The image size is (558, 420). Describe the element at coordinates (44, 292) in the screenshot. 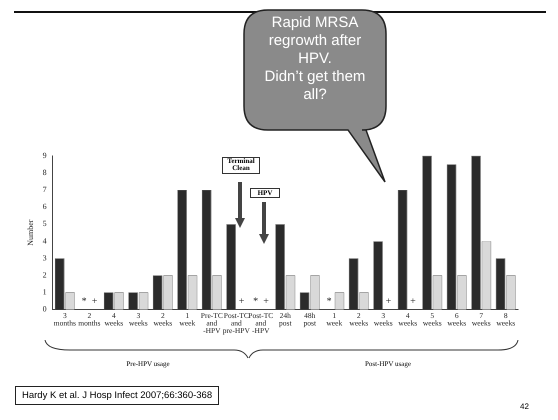

I see `y-tick-label: 1` at that location.